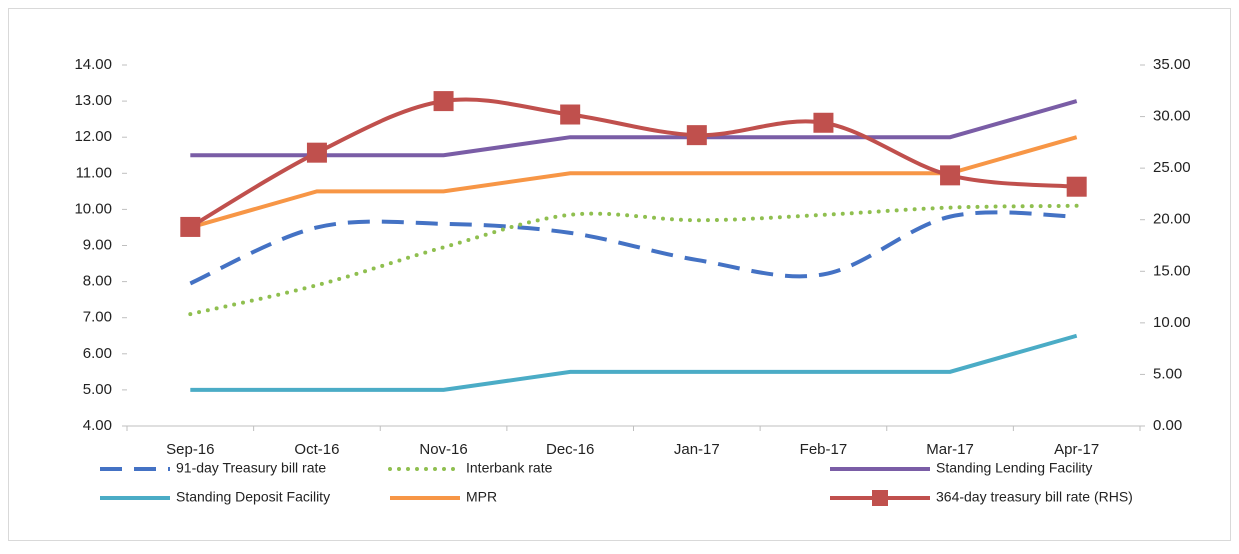 This screenshot has height=554, width=1239. What do you see at coordinates (1172, 219) in the screenshot?
I see `y2-tick-label: 20.00` at bounding box center [1172, 219].